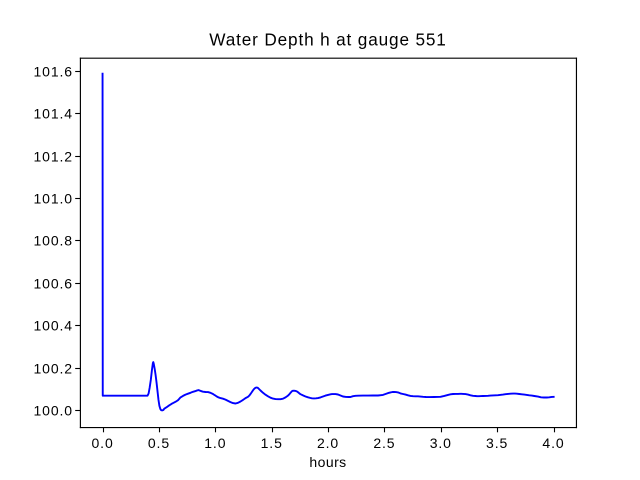 The image size is (640, 480). What do you see at coordinates (159, 443) in the screenshot?
I see `svg-text: 0.5` at bounding box center [159, 443].